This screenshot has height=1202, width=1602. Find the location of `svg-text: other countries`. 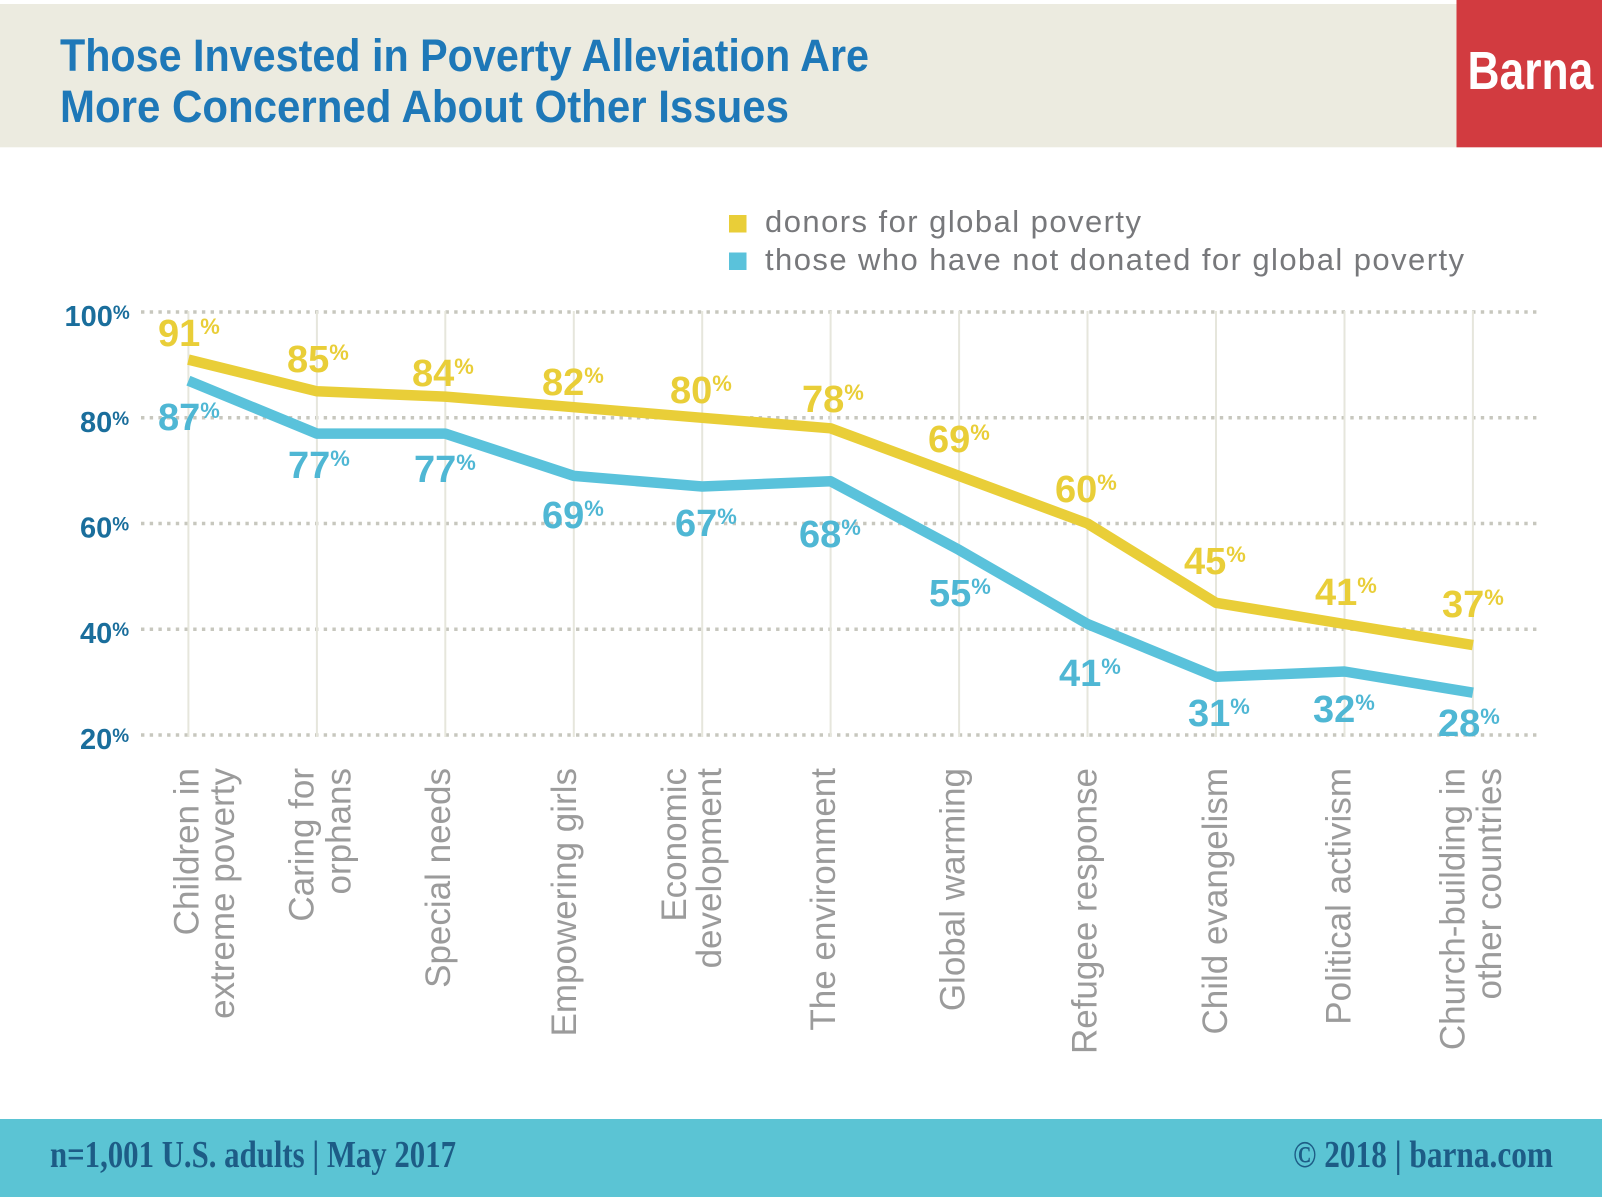

svg-text: other countries is located at coordinates (1489, 884).